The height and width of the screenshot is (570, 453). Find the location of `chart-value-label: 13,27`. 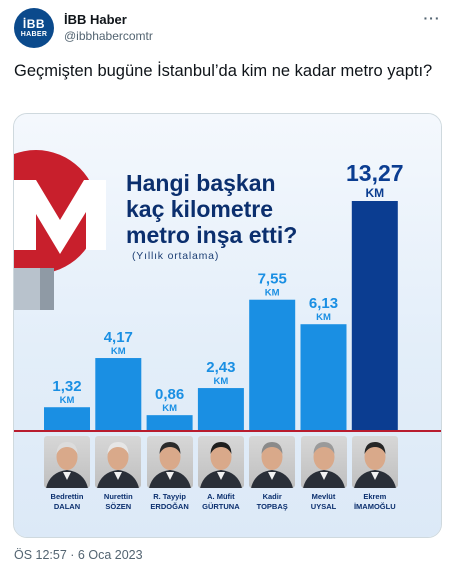

chart-value-label: 13,27 is located at coordinates (375, 173).